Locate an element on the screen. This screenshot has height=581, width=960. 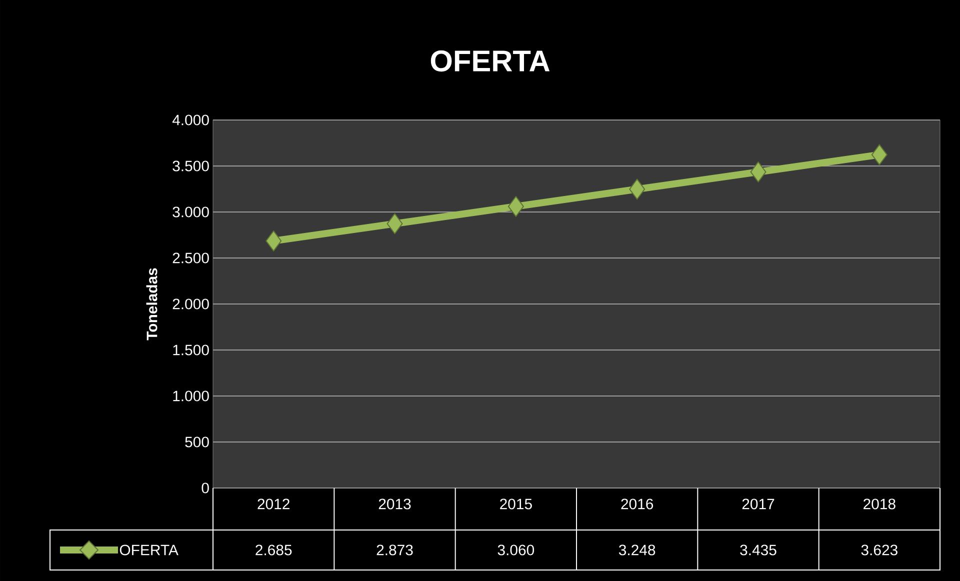
y-tick-label: 3.000 is located at coordinates (190, 212).